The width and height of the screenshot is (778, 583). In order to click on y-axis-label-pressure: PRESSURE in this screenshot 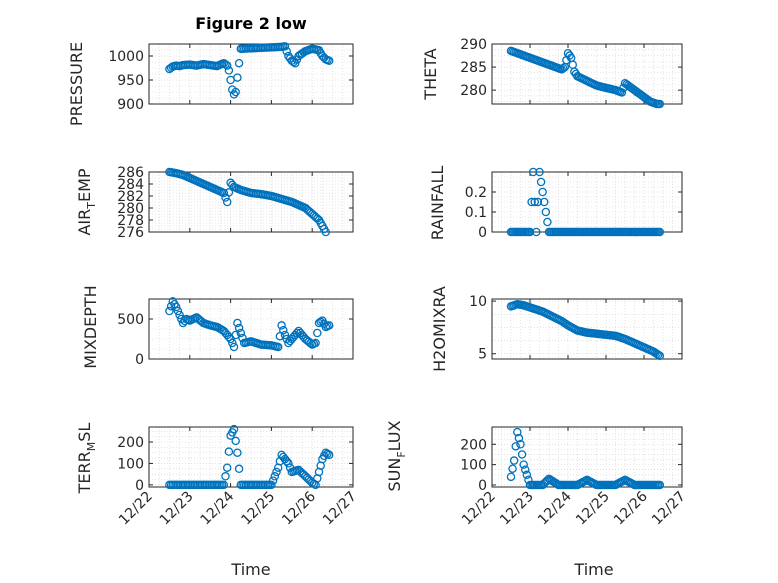, I will do `click(76, 84)`.